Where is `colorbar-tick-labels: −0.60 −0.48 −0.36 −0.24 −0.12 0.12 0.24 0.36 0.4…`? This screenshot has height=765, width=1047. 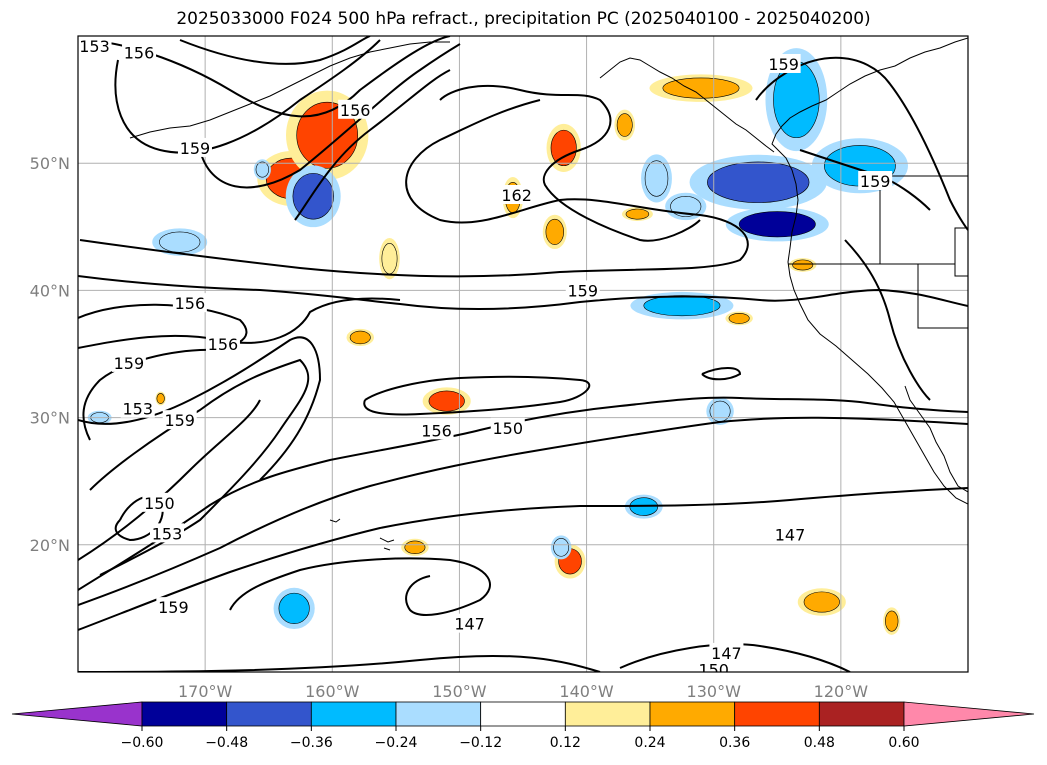
colorbar-tick-labels: −0.60 −0.48 −0.36 −0.24 −0.12 0.12 0.24 0.36 0.4… is located at coordinates (520, 738).